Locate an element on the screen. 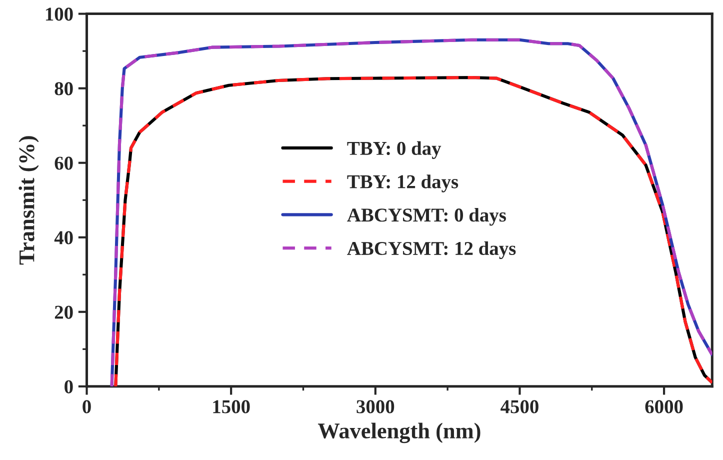  y-tick-label: 80 is located at coordinates (63, 89).